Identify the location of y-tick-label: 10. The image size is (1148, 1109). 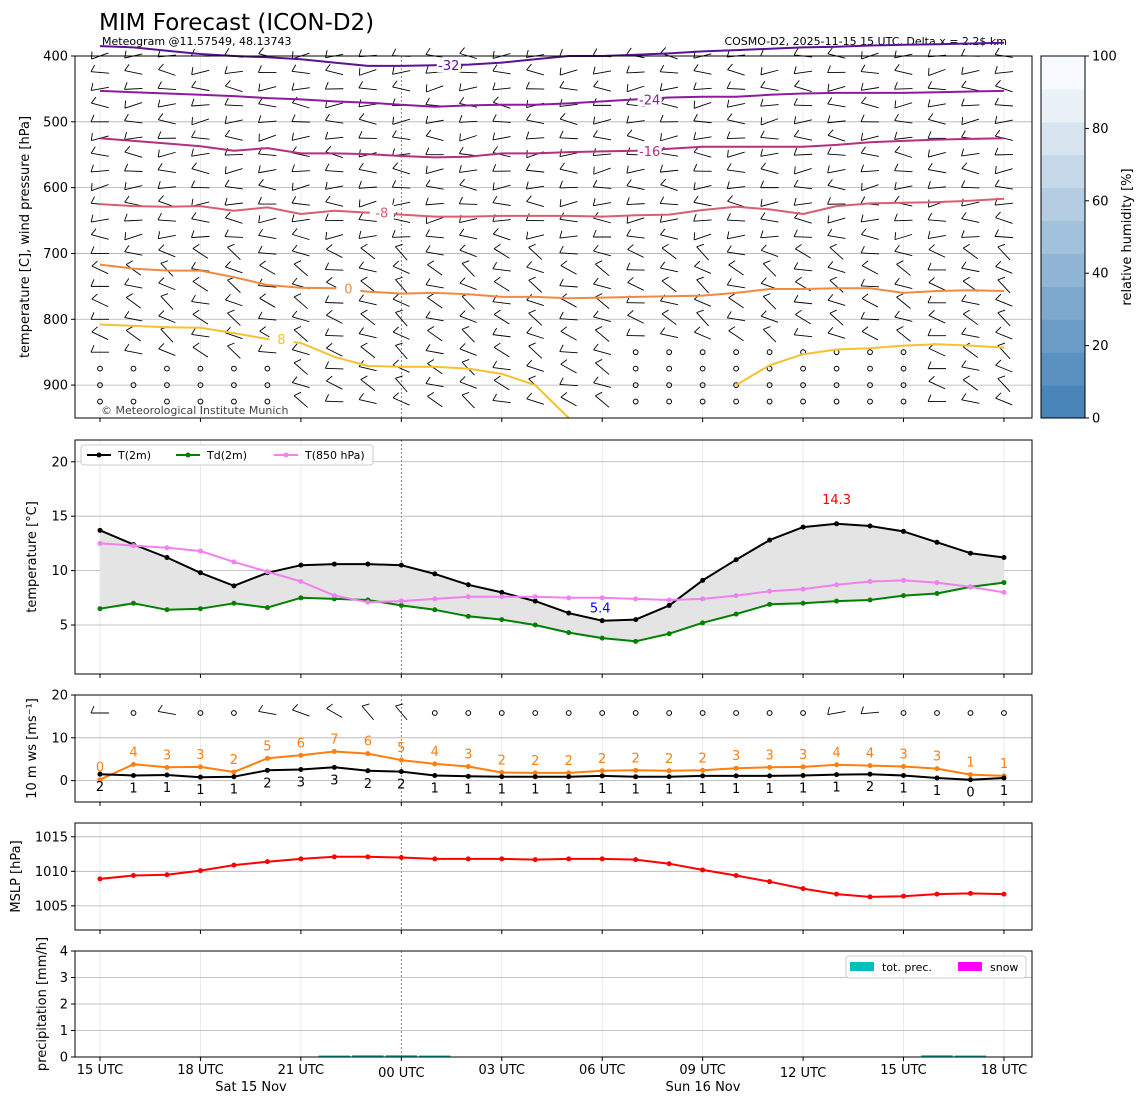
(59, 571).